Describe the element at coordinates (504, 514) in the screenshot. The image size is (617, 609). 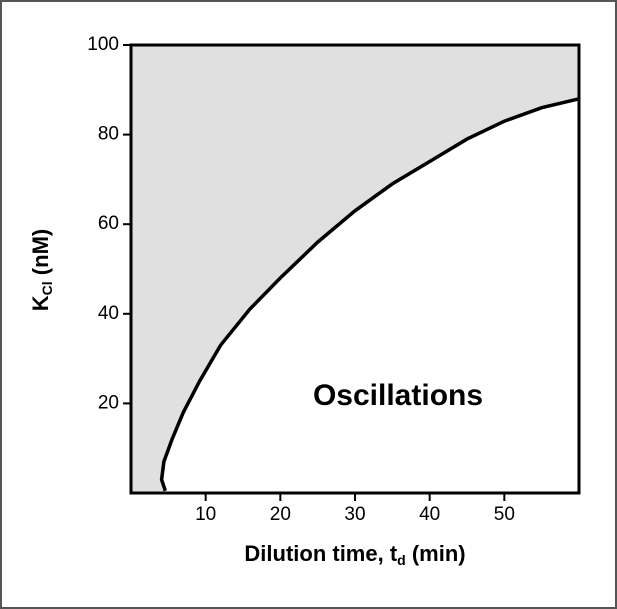
I see `x-tick-label: 50` at that location.